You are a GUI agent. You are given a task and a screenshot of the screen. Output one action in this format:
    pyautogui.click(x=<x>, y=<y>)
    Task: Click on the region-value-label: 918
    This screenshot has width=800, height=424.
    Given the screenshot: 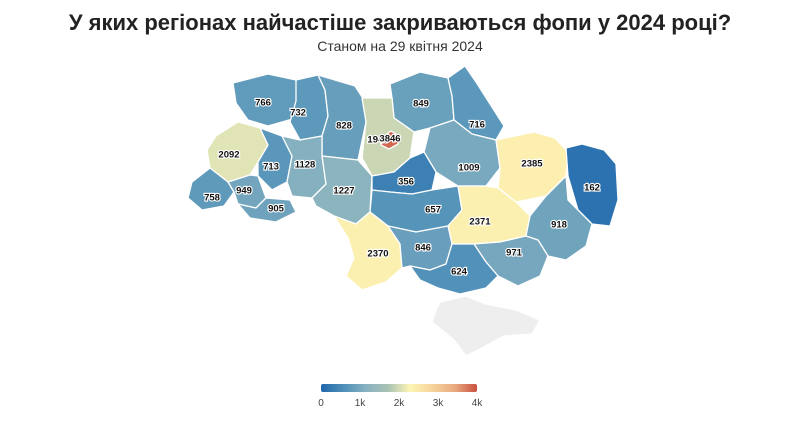 What is the action you would take?
    pyautogui.click(x=559, y=225)
    